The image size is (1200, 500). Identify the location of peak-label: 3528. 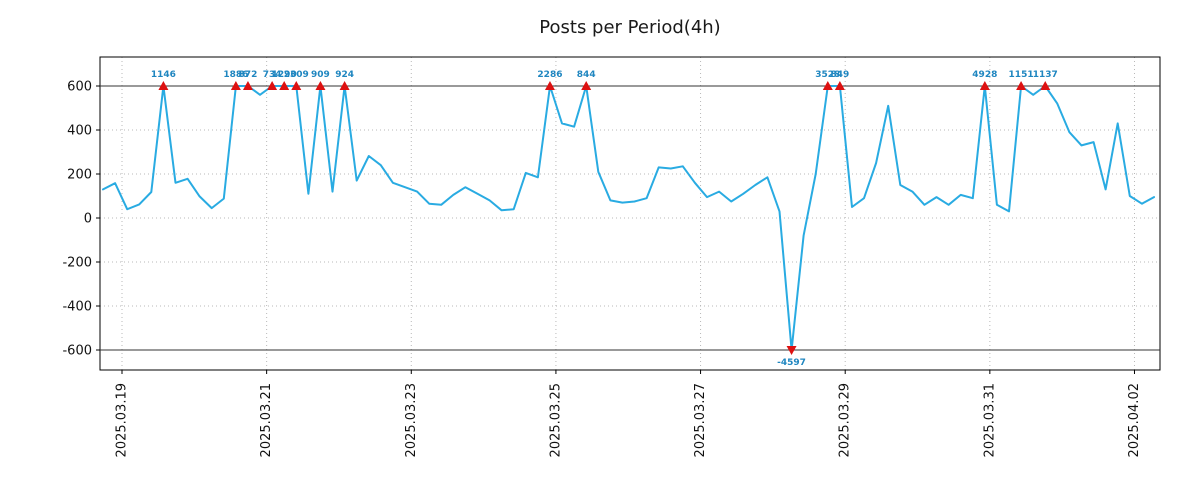
(827, 75).